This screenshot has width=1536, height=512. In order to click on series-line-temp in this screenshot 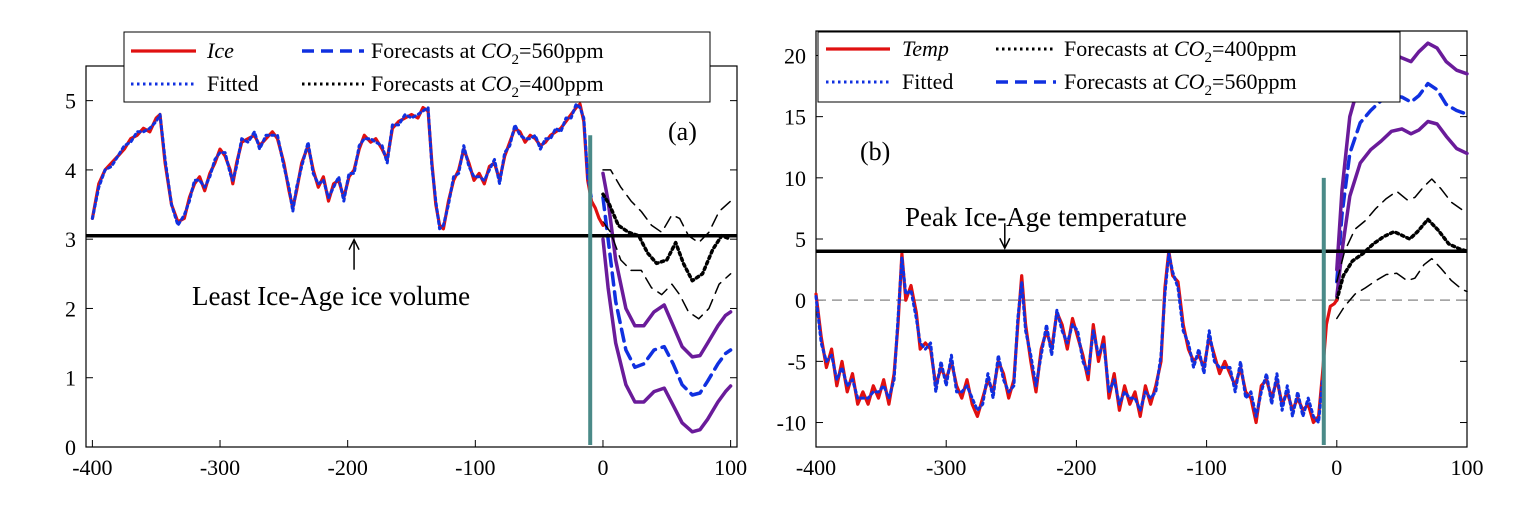, I will do `click(1076, 337)`.